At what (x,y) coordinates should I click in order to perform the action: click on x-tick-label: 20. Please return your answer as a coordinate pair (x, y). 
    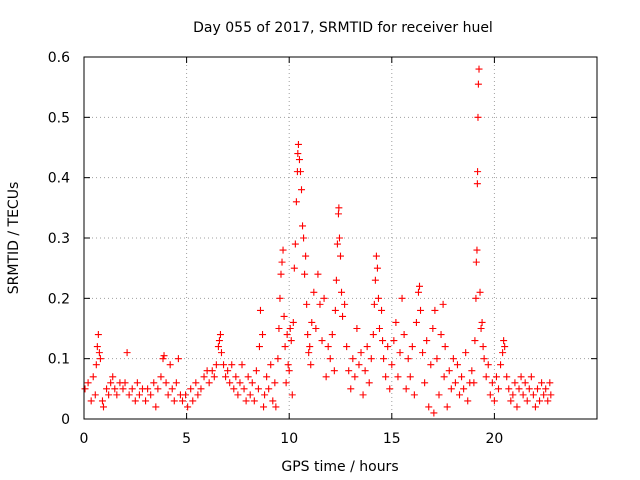
    Looking at the image, I should click on (494, 439).